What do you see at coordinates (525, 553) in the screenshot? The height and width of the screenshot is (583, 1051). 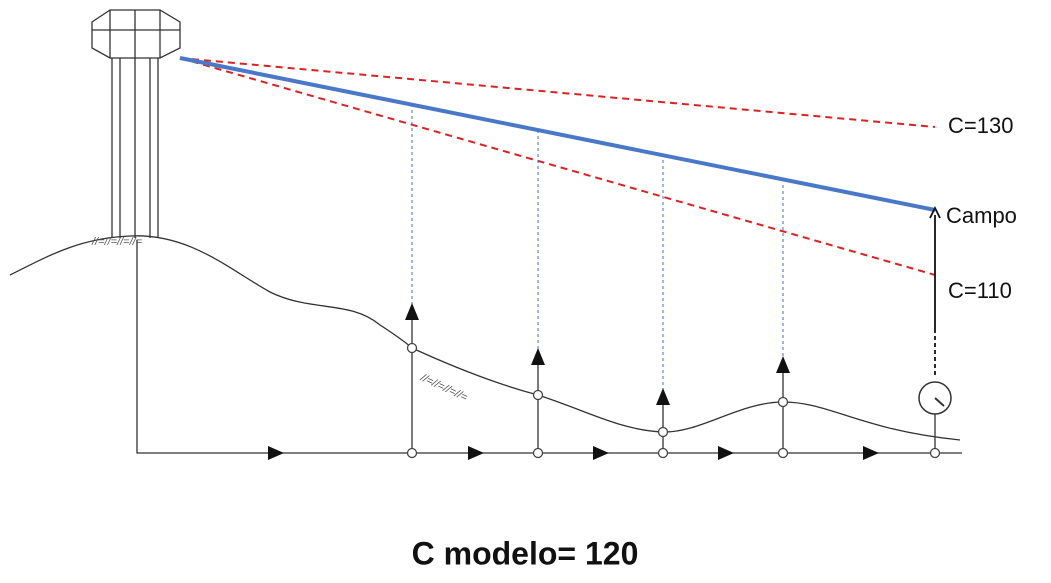 I see `title: C modelo= 120` at bounding box center [525, 553].